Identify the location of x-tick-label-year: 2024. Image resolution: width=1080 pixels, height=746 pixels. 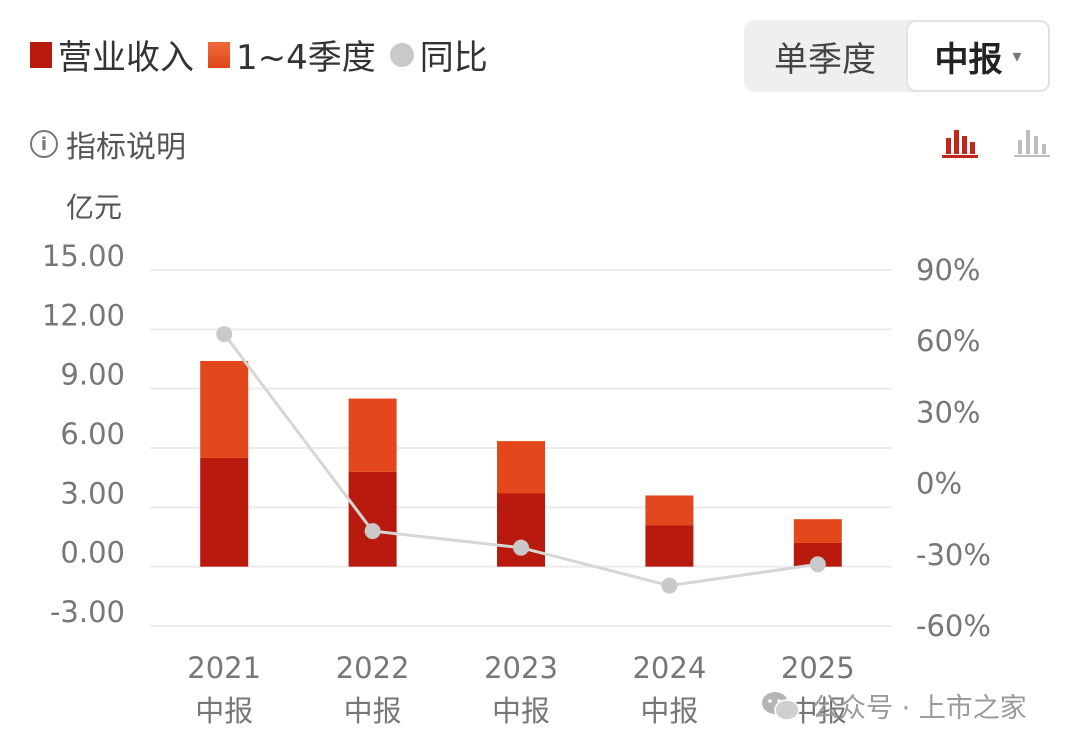
(669, 668).